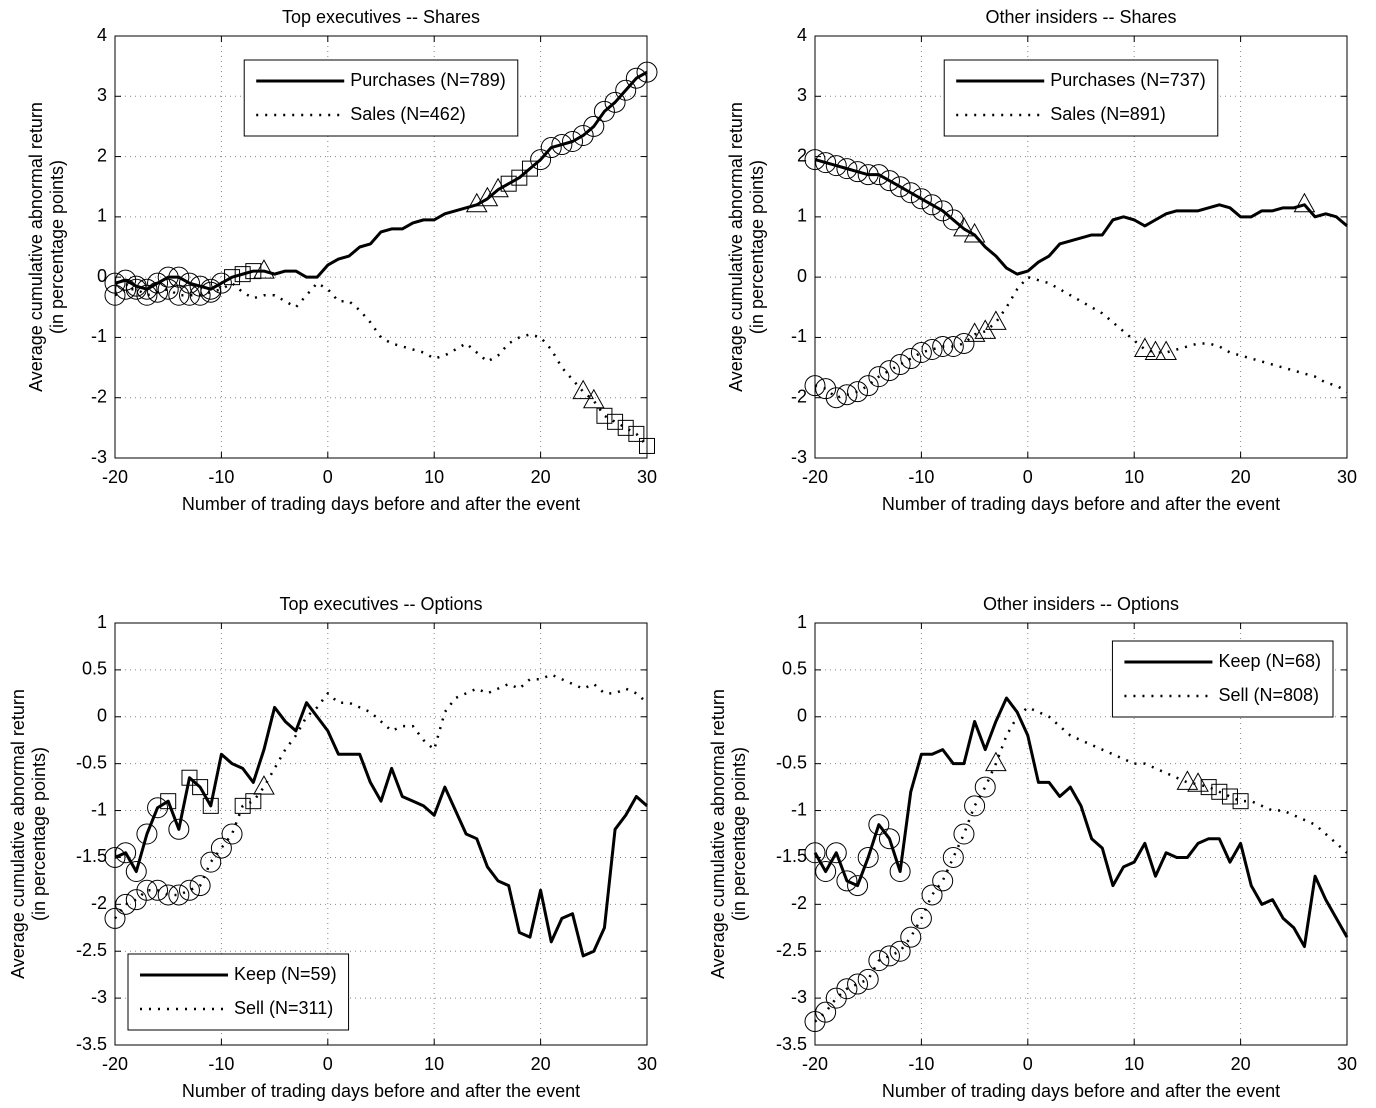 The image size is (1376, 1108). What do you see at coordinates (380, 604) in the screenshot?
I see `chart-title: Top executives -- Options` at bounding box center [380, 604].